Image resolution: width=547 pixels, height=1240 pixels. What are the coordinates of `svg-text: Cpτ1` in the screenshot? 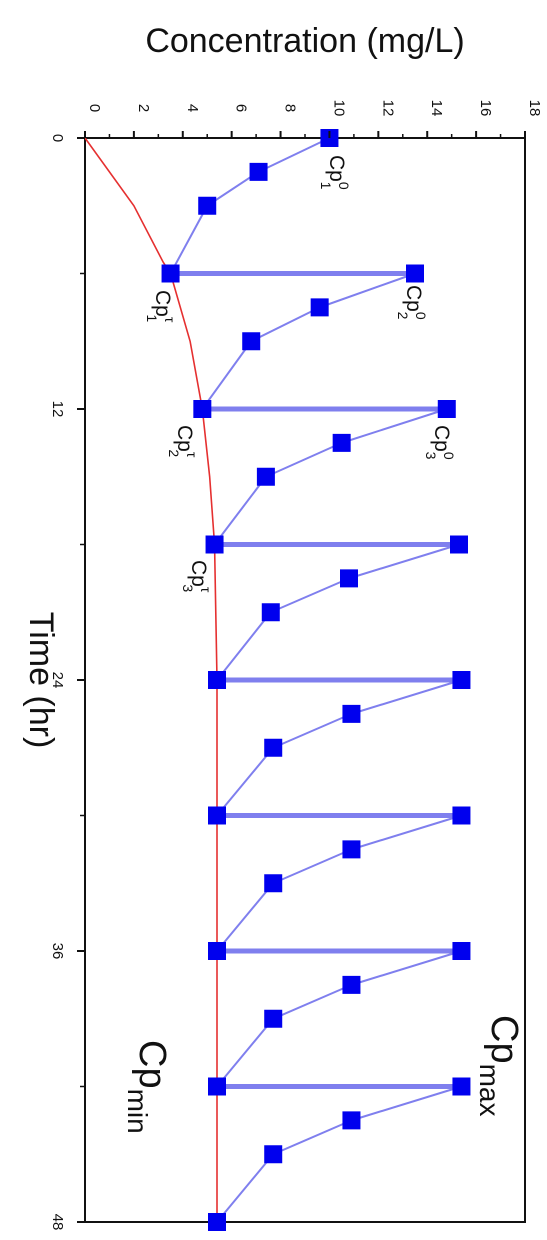 It's located at (161, 306).